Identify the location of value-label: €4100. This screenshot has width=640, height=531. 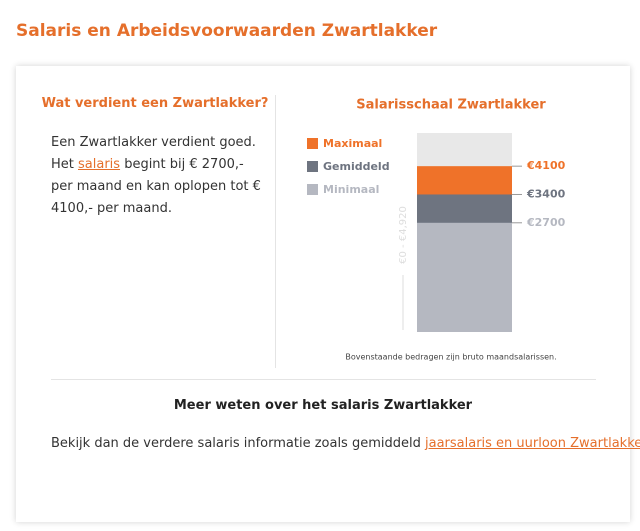
(546, 165).